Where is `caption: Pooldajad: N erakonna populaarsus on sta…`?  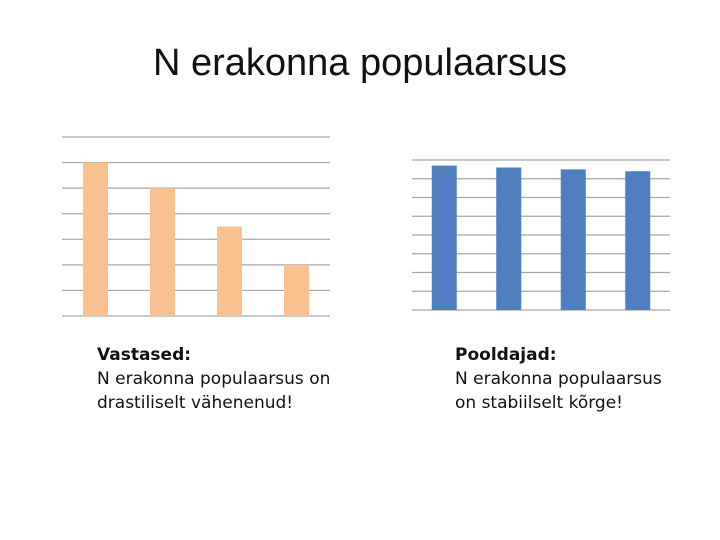
caption: Pooldajad: N erakonna populaarsus on sta… is located at coordinates (558, 379).